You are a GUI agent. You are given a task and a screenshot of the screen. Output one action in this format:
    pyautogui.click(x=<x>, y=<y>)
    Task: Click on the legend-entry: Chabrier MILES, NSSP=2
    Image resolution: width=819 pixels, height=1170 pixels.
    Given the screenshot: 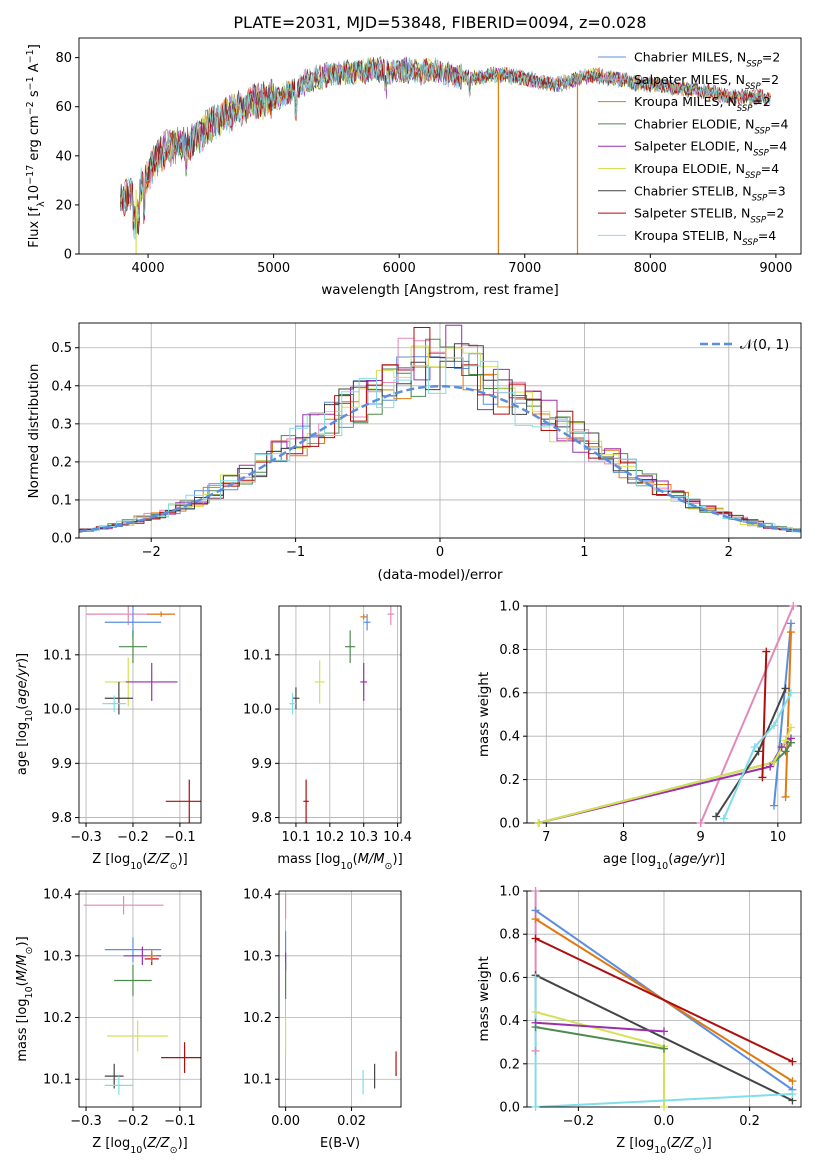 What is the action you would take?
    pyautogui.click(x=707, y=60)
    